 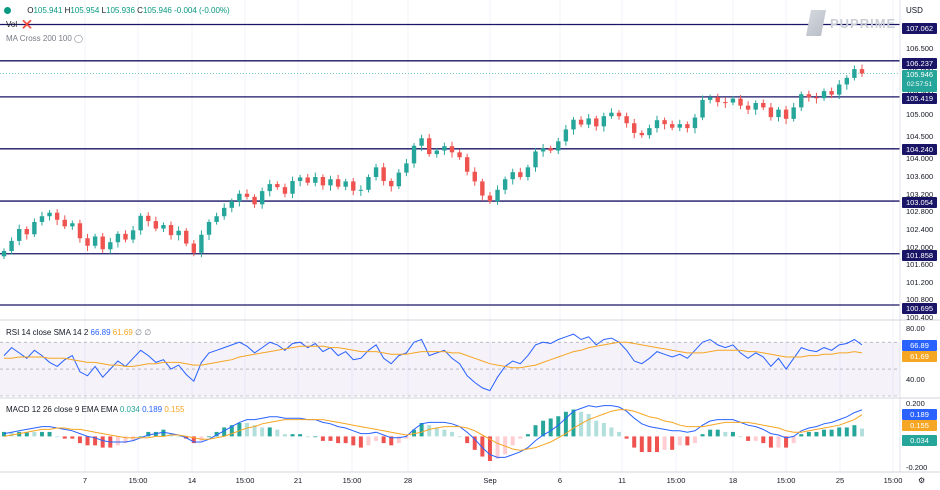 What do you see at coordinates (915, 328) in the screenshot?
I see `rsi-tick-80: 80.00` at bounding box center [915, 328].